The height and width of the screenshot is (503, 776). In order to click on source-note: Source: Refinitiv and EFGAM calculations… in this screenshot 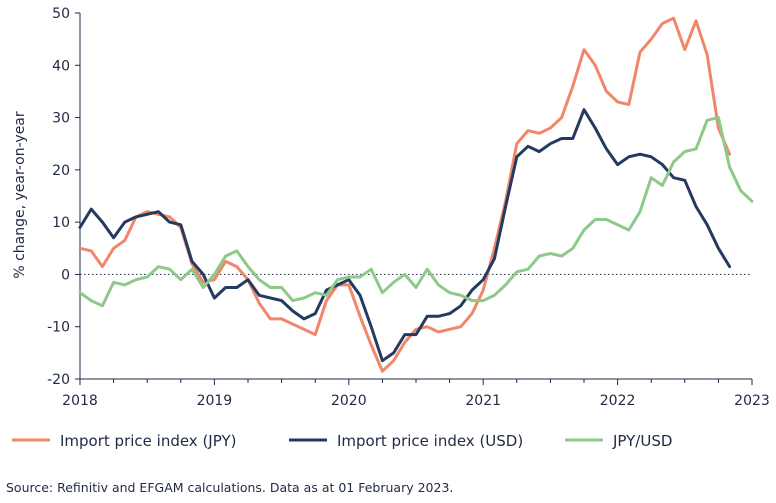, I will do `click(229, 487)`.